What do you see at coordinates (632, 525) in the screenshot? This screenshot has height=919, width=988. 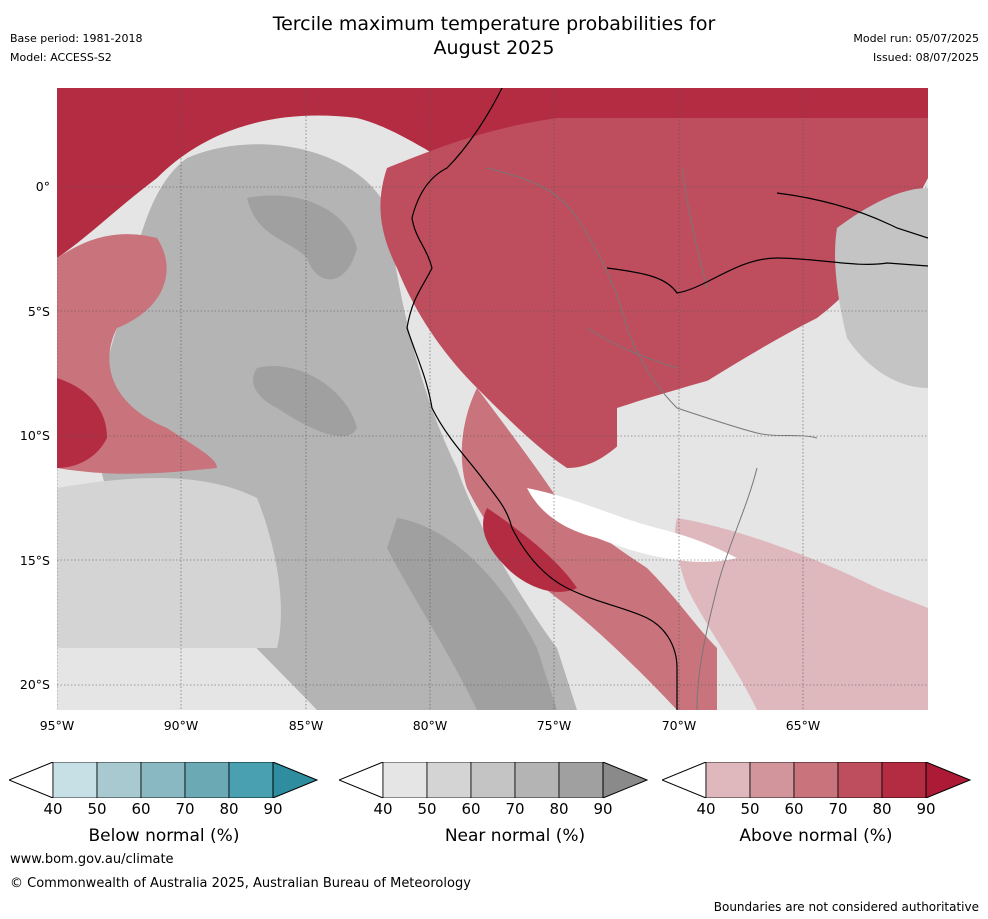 I see `white-no-signal-strip` at bounding box center [632, 525].